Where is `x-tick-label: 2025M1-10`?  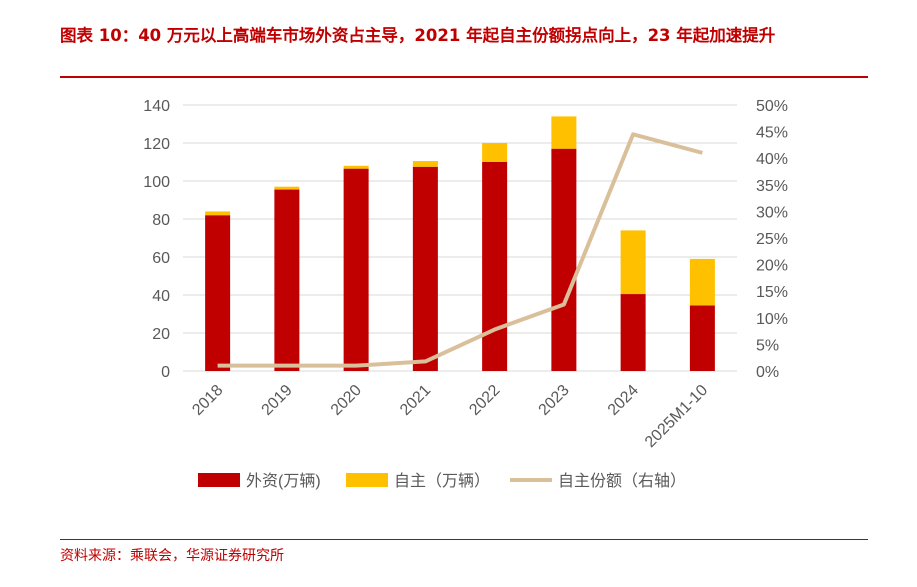 x-tick-label: 2025M1-10 is located at coordinates (676, 416).